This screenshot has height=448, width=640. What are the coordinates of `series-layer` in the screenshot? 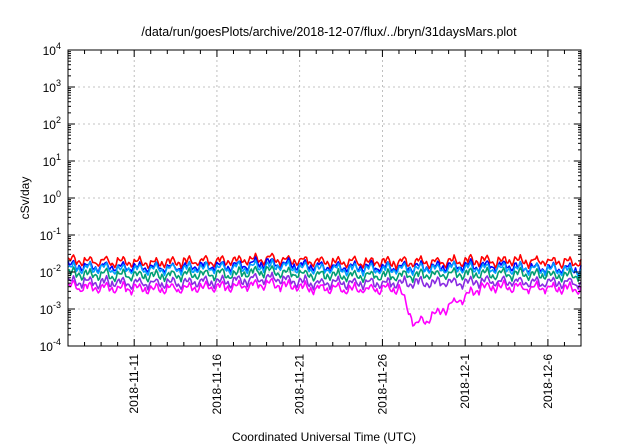 It's located at (324, 289).